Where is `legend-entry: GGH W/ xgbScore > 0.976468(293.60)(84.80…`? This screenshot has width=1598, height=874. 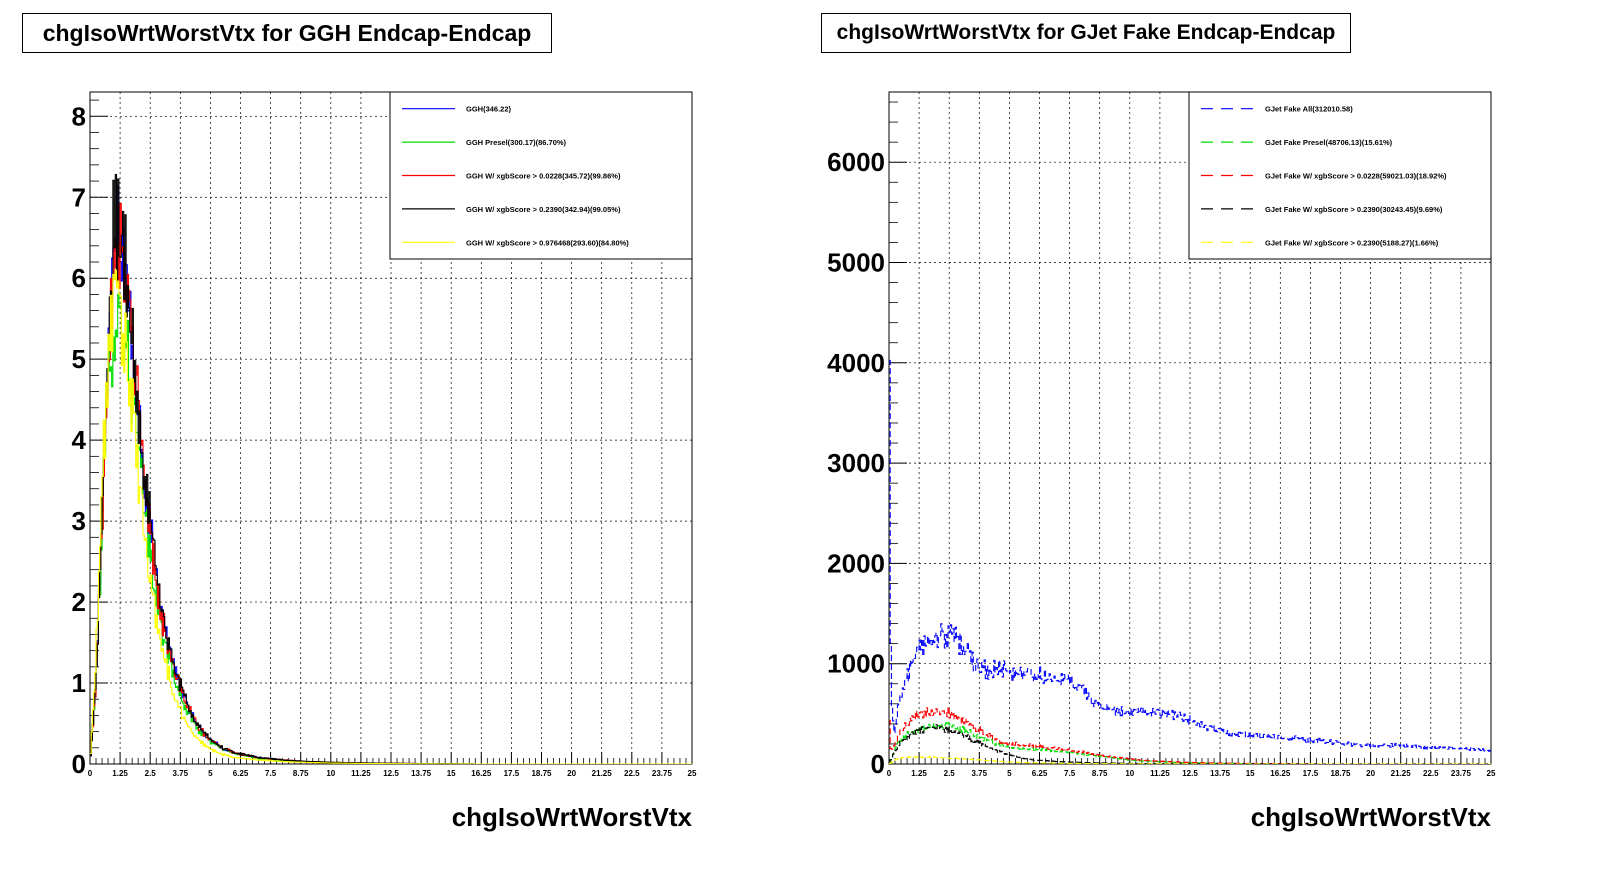
legend-entry: GGH W/ xgbScore > 0.976468(293.60)(84.80… is located at coordinates (547, 242).